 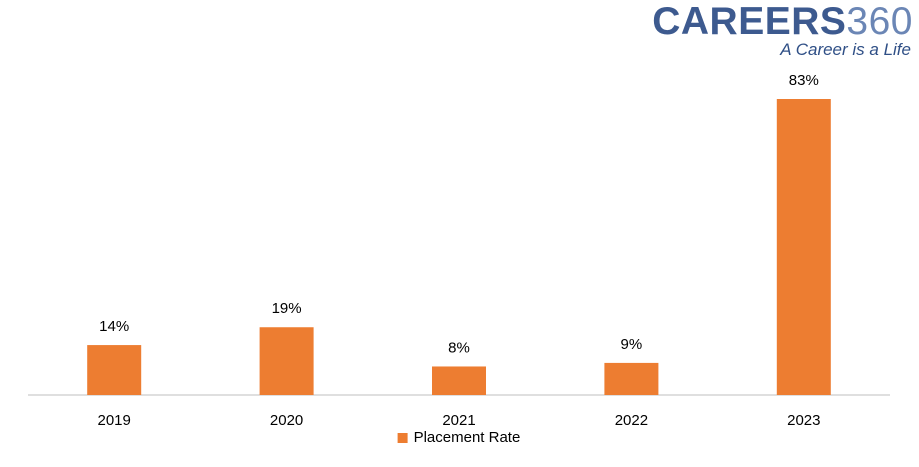 I want to click on x-tick-label-2020: 2020, so click(x=286, y=420).